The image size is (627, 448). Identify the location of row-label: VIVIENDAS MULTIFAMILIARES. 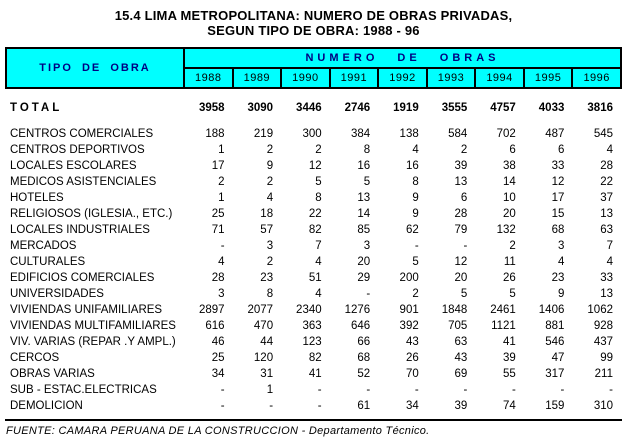
(93, 326).